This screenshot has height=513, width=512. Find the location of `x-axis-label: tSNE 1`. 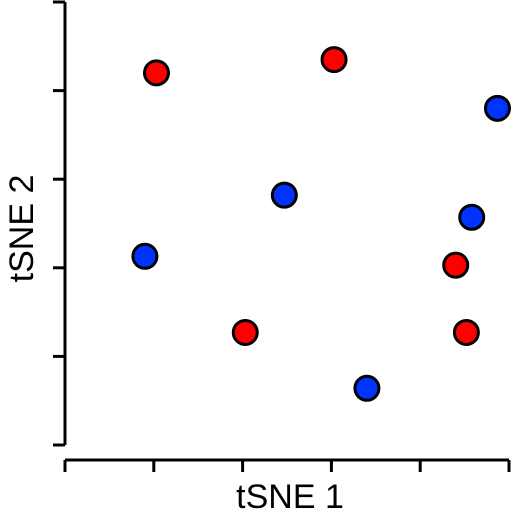

x-axis-label: tSNE 1 is located at coordinates (290, 495).